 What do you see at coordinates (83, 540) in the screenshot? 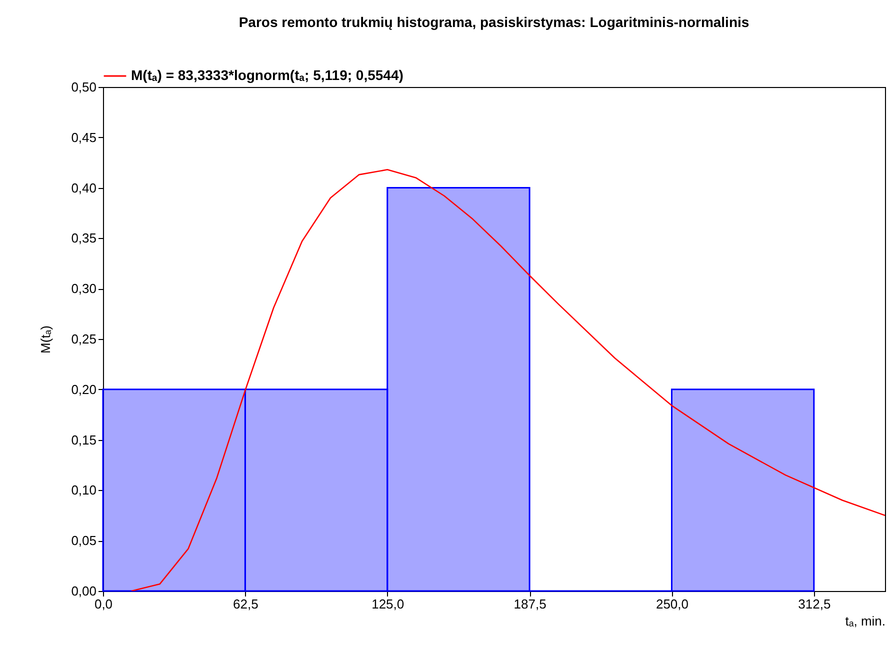
I see `y-tick-label: 0,05` at bounding box center [83, 540].